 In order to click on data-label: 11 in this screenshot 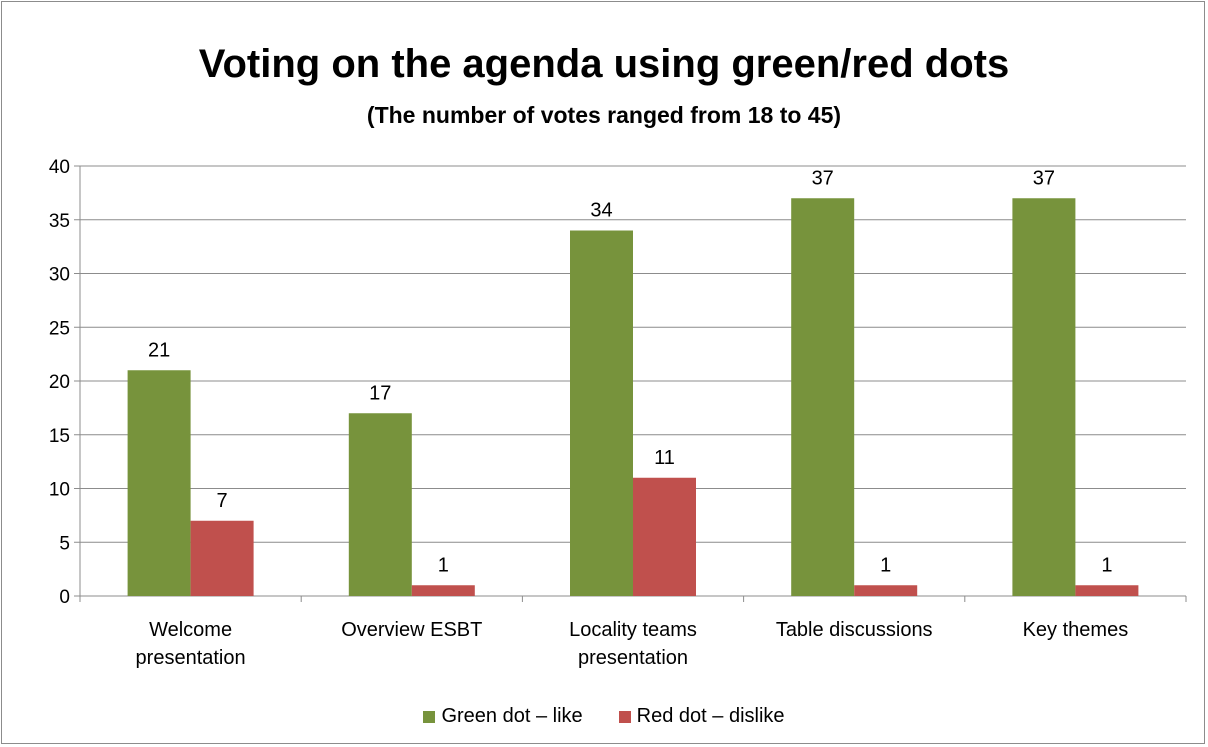, I will do `click(664, 458)`.